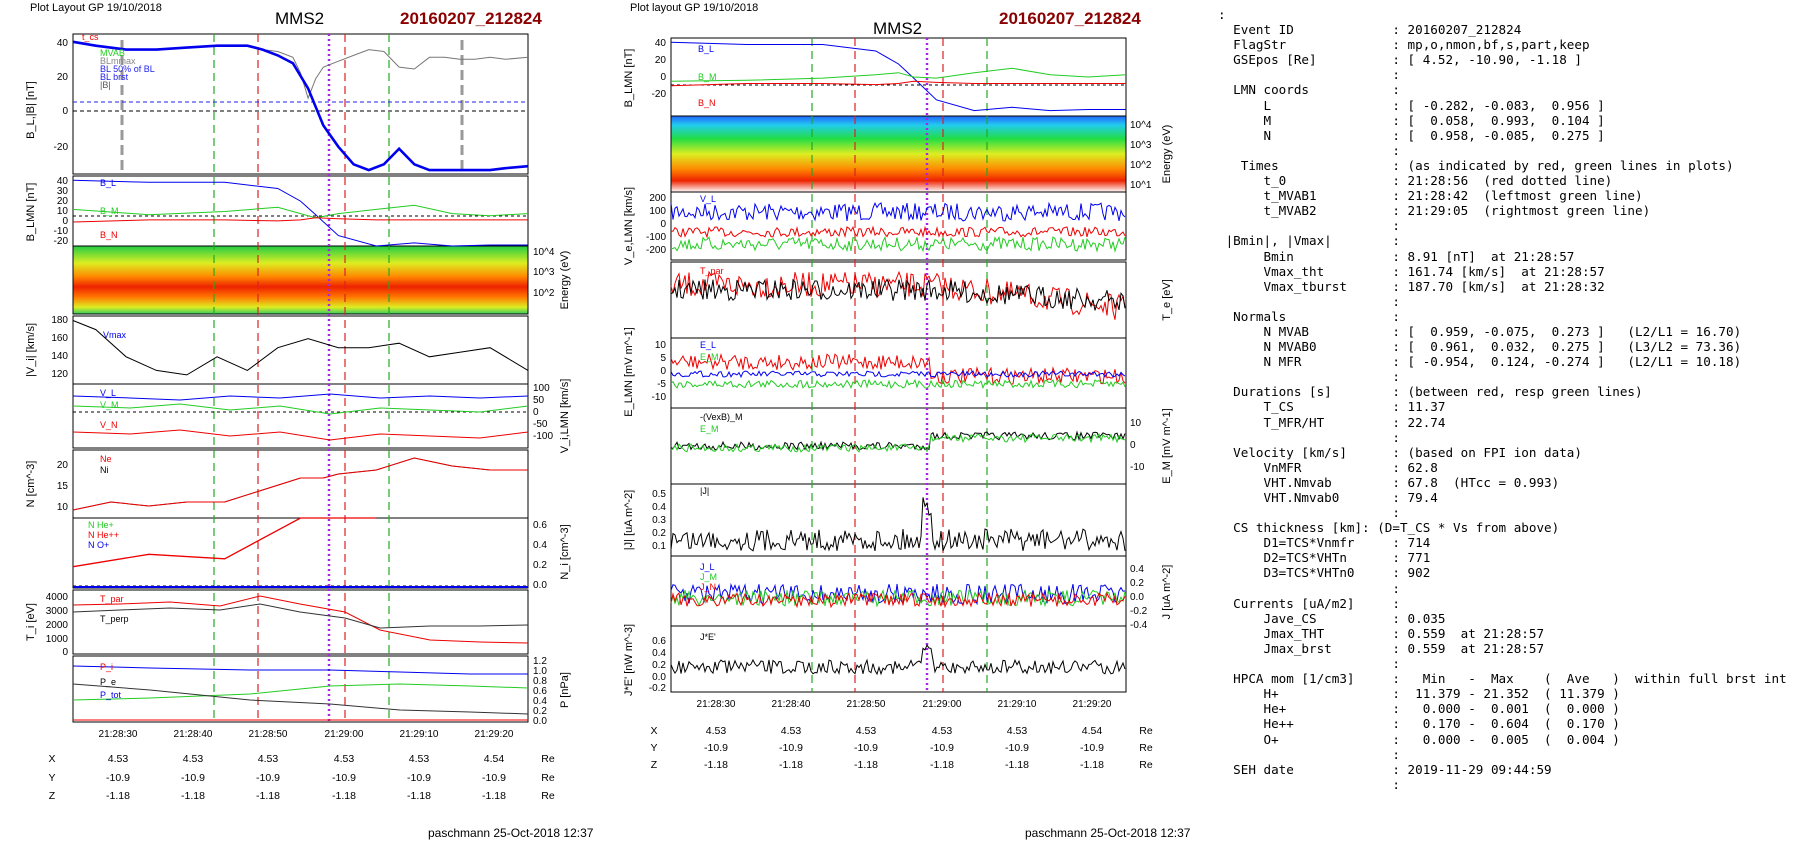 The width and height of the screenshot is (1804, 841). Describe the element at coordinates (111, 695) in the screenshot. I see `label-ptot: P_tot` at that location.